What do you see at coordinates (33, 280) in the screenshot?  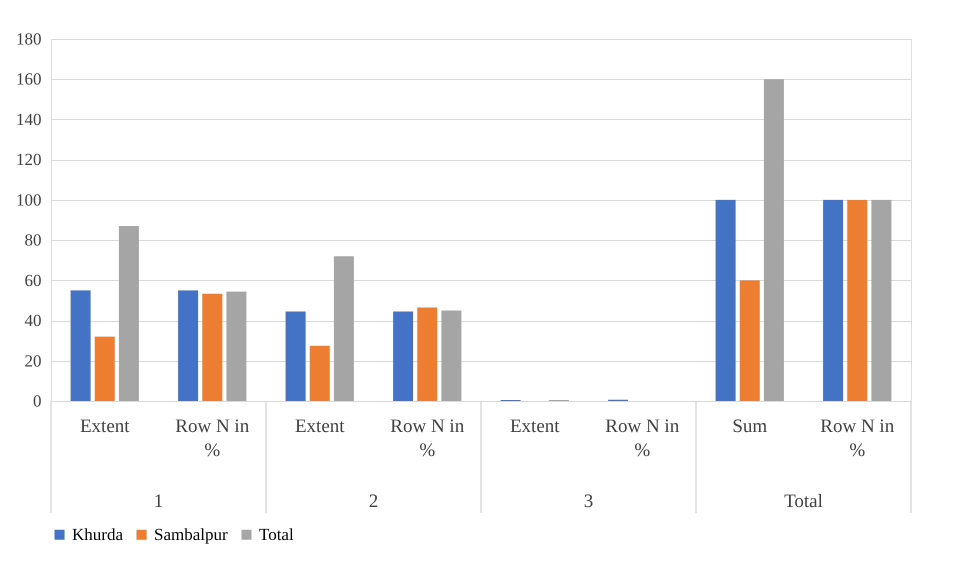 I see `y-tick-label: 60` at bounding box center [33, 280].